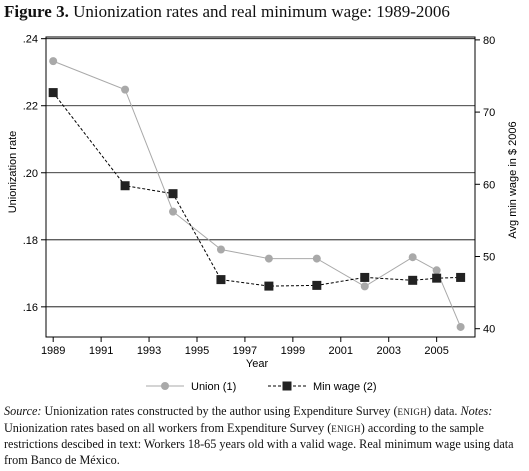 Image resolution: width=529 pixels, height=471 pixels. Describe the element at coordinates (53, 351) in the screenshot. I see `x-tick-label-0: 1989` at that location.